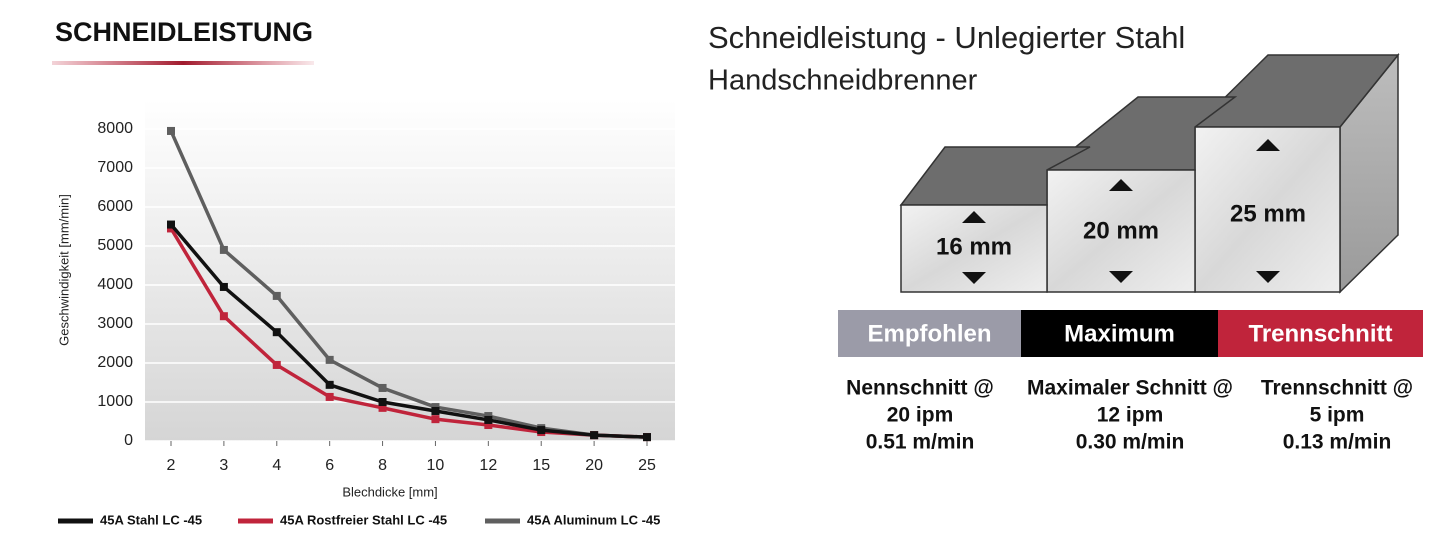  What do you see at coordinates (363, 519) in the screenshot?
I see `legend-label: 45A Rostfreier Stahl LC -45` at bounding box center [363, 519].